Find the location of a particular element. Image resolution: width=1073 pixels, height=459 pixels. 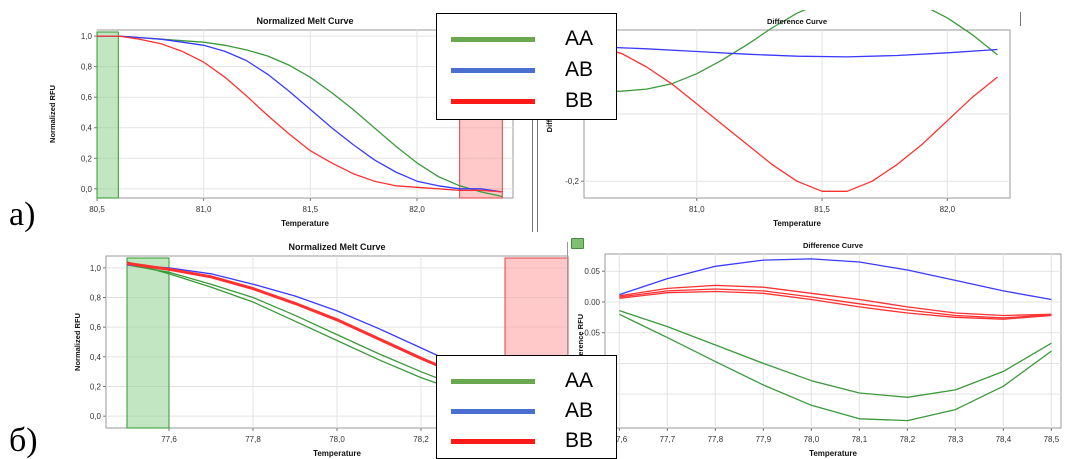

panel-label-b: б) is located at coordinates (23, 440).